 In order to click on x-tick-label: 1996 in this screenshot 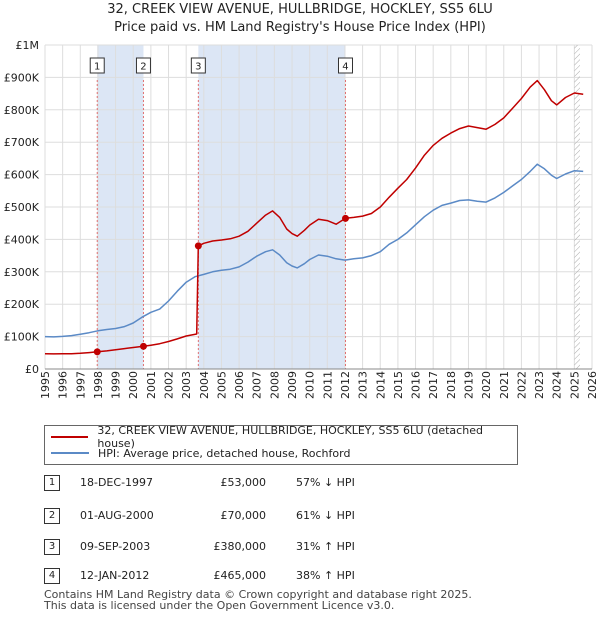, I will do `click(63, 385)`.